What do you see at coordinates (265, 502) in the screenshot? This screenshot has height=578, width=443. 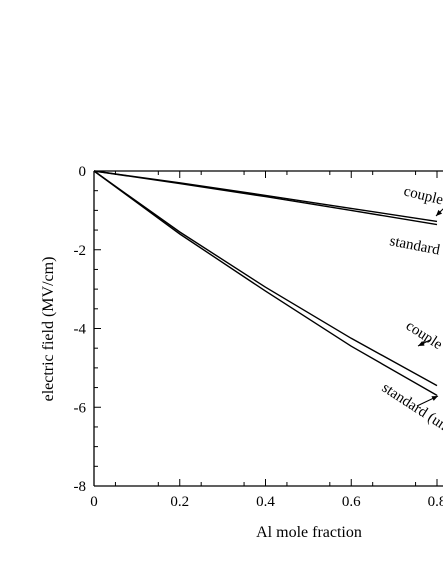 I see `x-tick-label: 0.4` at bounding box center [265, 502].